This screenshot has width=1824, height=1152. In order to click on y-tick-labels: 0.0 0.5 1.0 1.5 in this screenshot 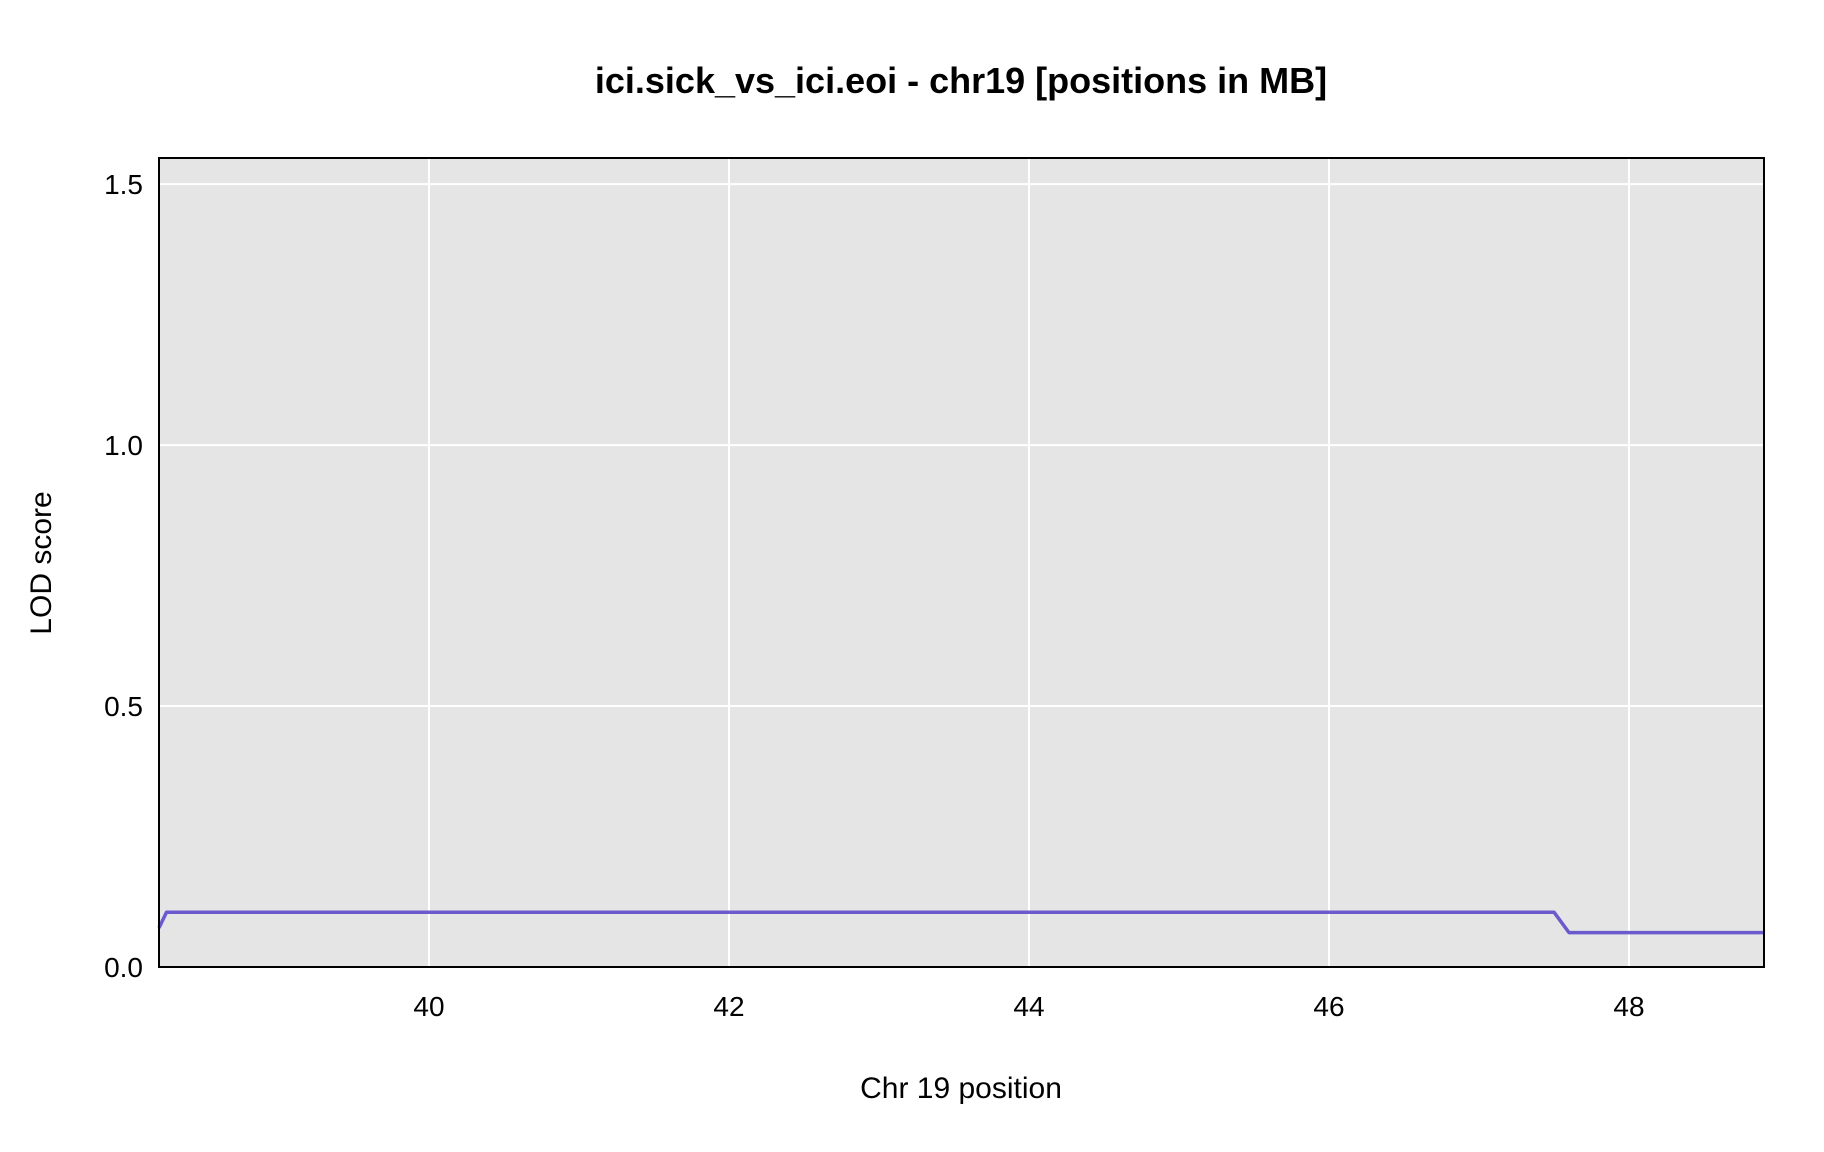, I will do `click(123, 576)`.